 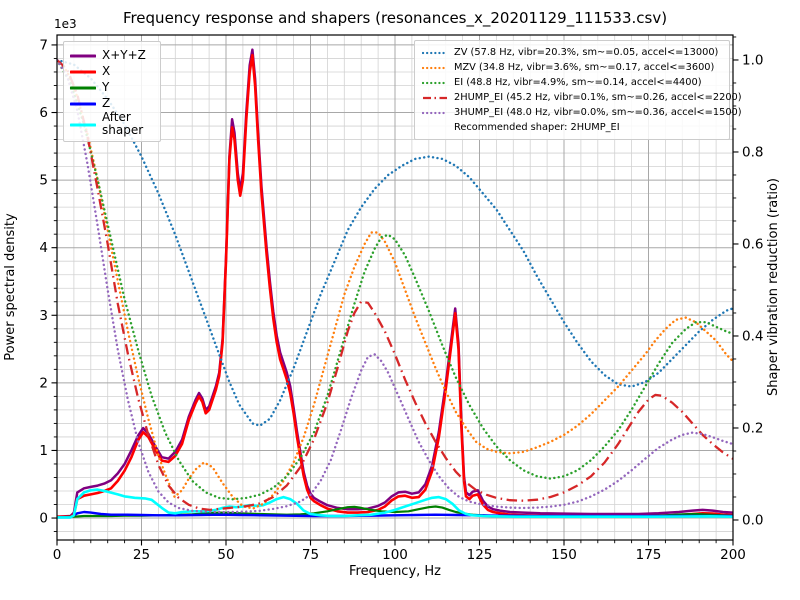 What do you see at coordinates (106, 70) in the screenshot?
I see `legend-item-label: X` at bounding box center [106, 70].